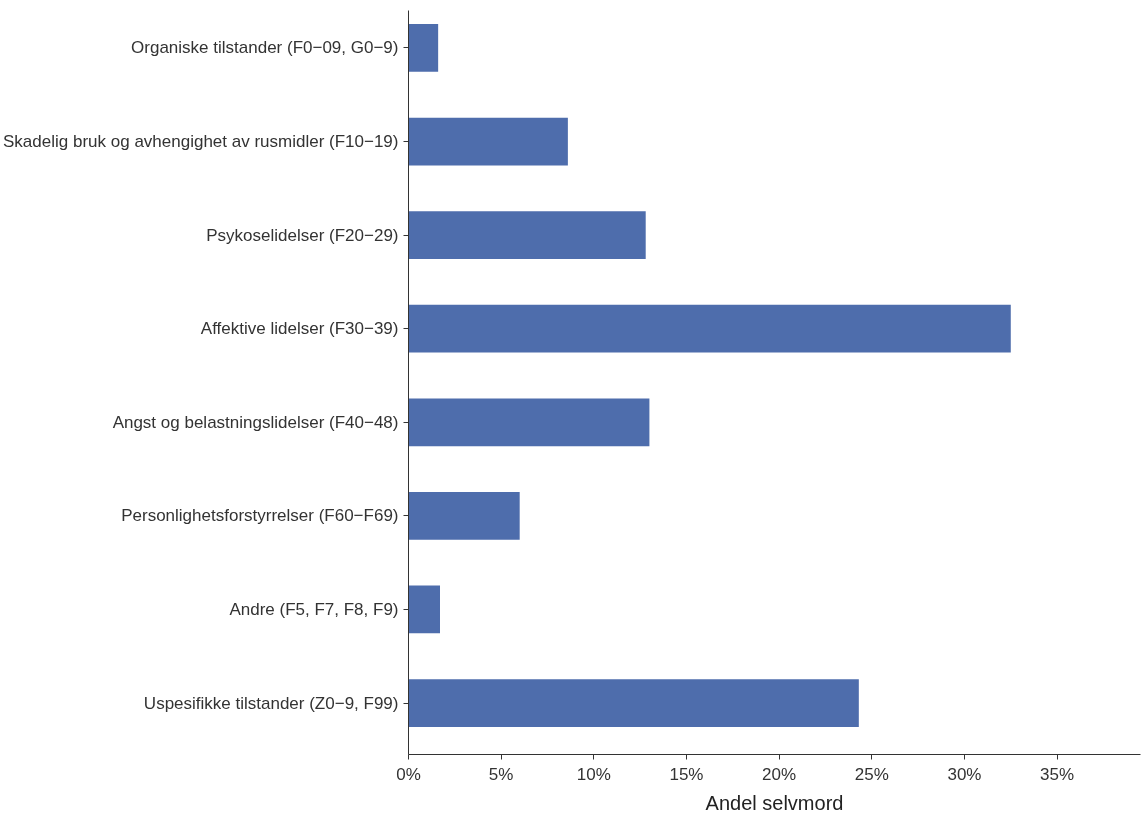 Image resolution: width=1142 pixels, height=816 pixels. I want to click on x-tick-label: 20%, so click(779, 774).